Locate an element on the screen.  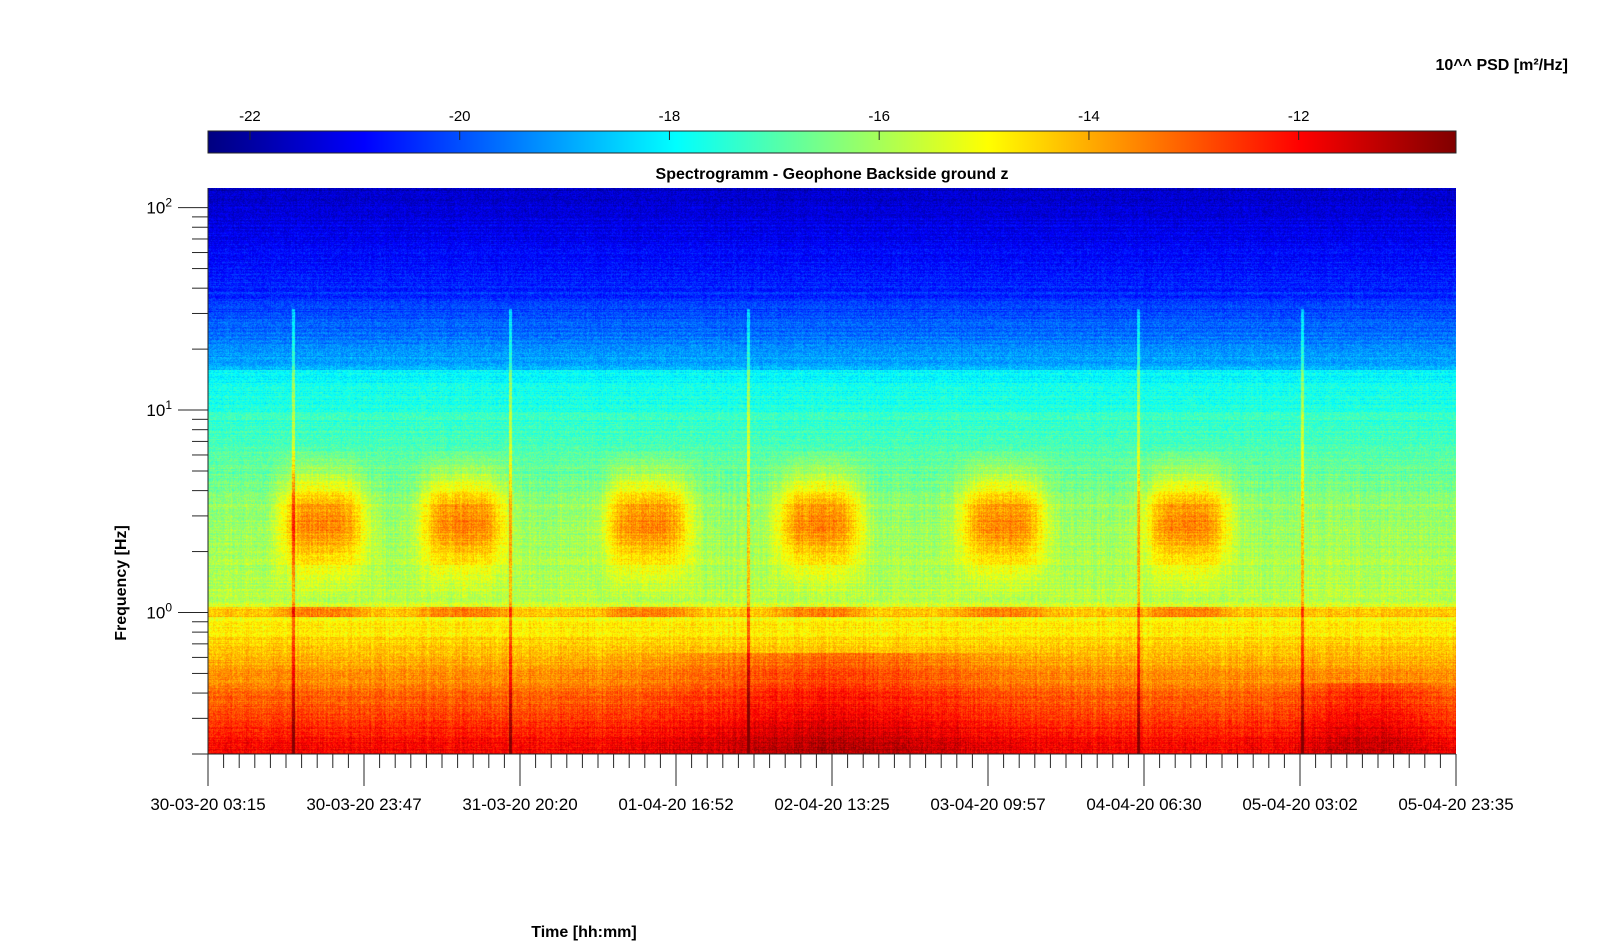
colorbar-tick-label: -22 is located at coordinates (250, 116).